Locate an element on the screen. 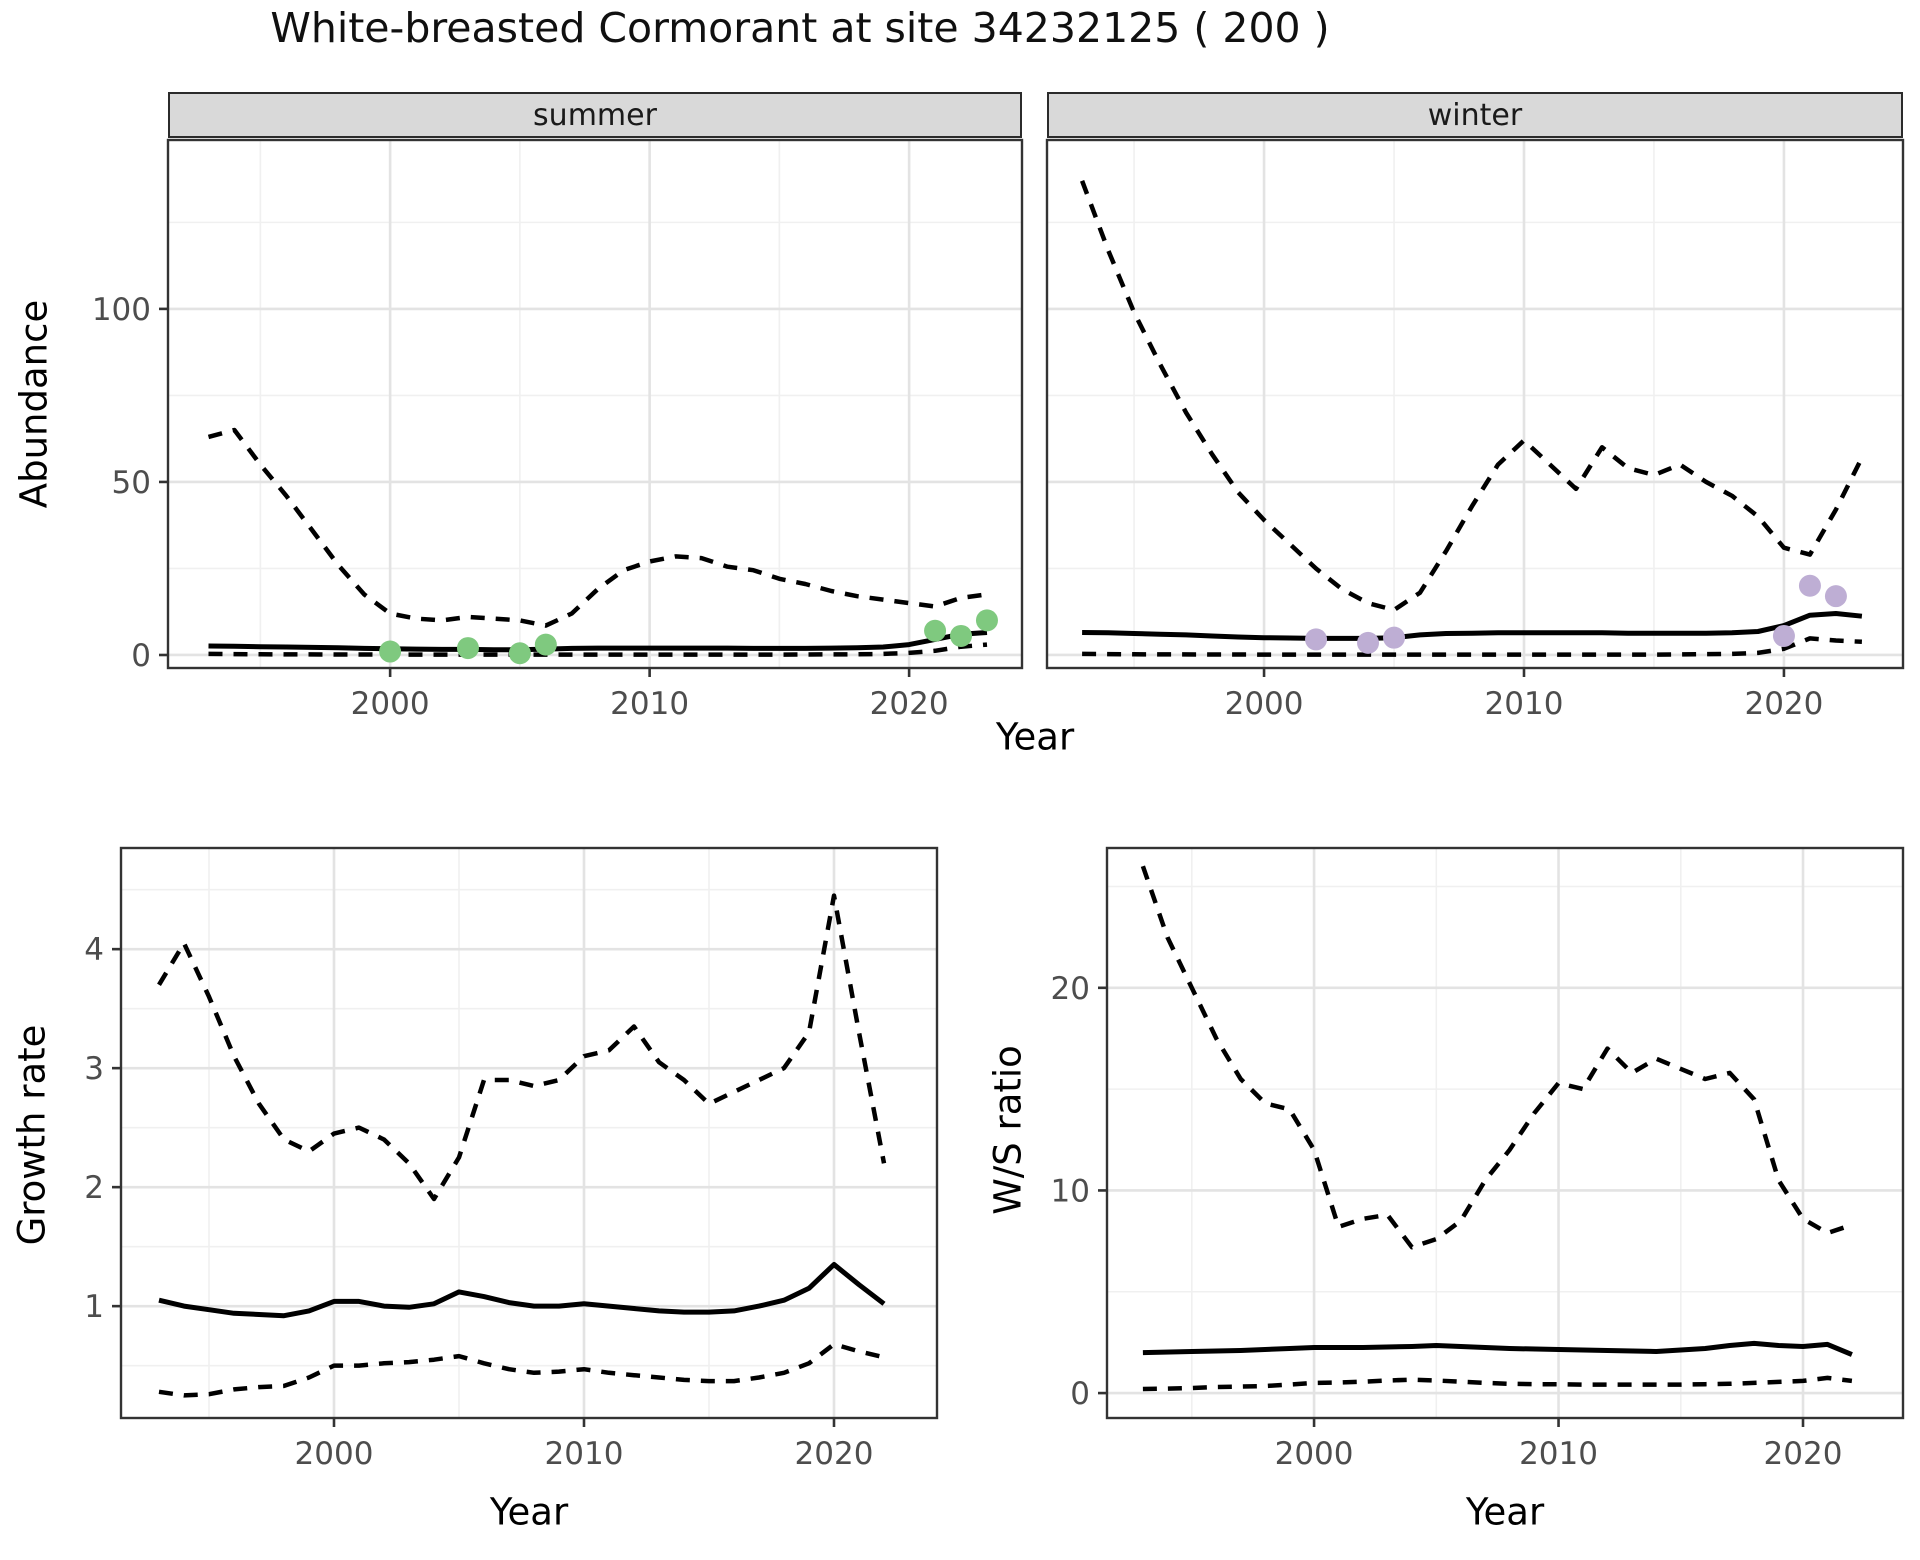  facet-strip-winter: winter is located at coordinates (1475, 115).